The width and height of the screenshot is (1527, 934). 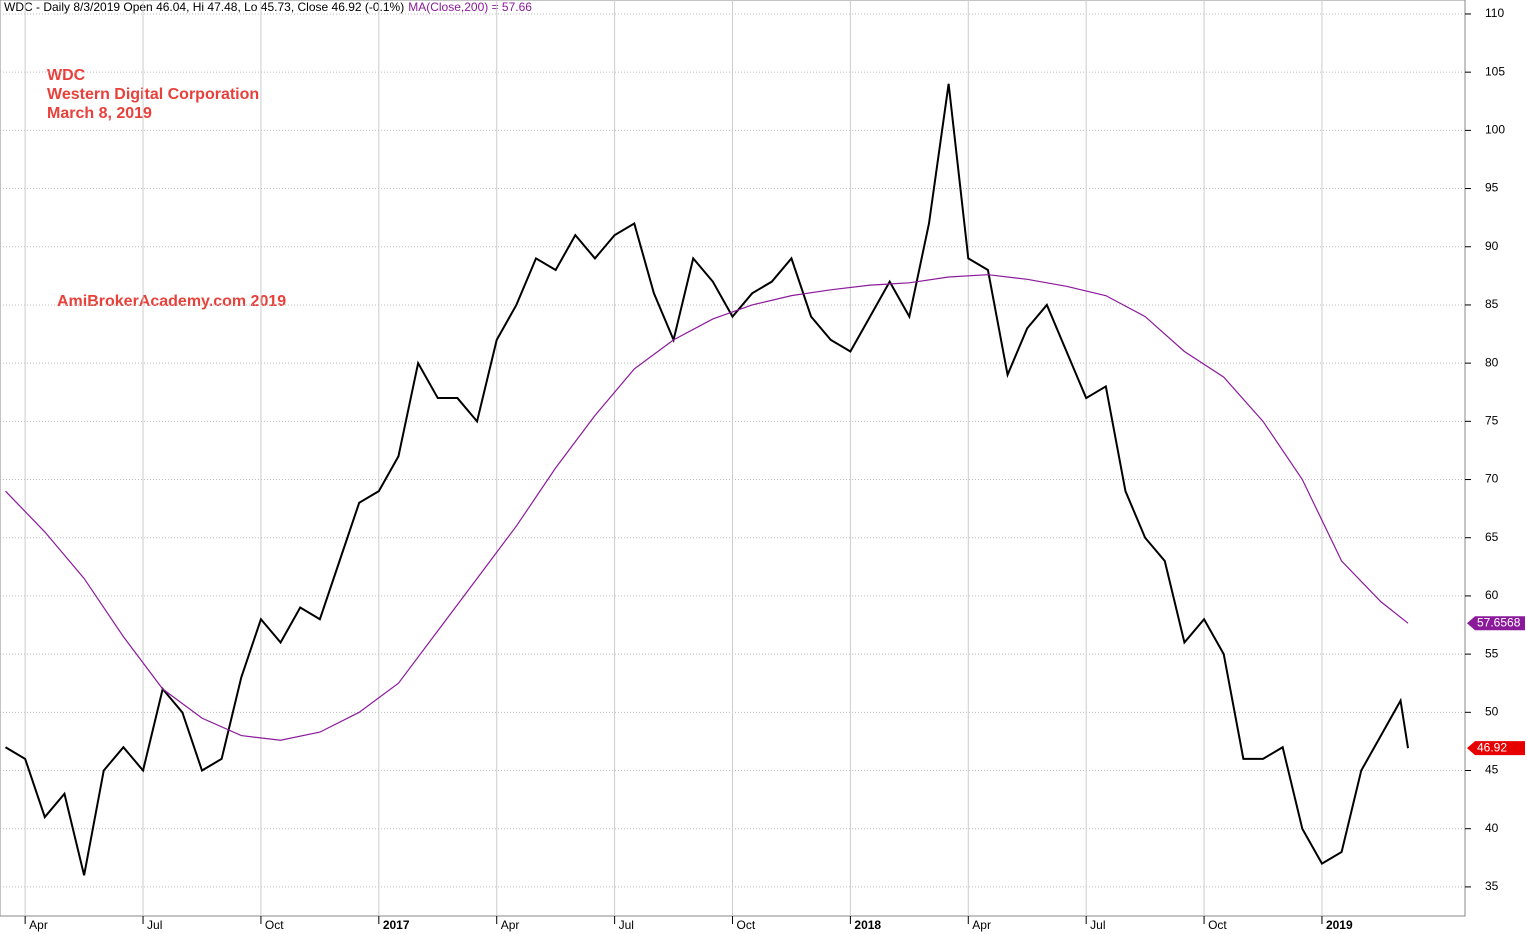 I want to click on x-tick-label: 2019, so click(x=1339, y=925).